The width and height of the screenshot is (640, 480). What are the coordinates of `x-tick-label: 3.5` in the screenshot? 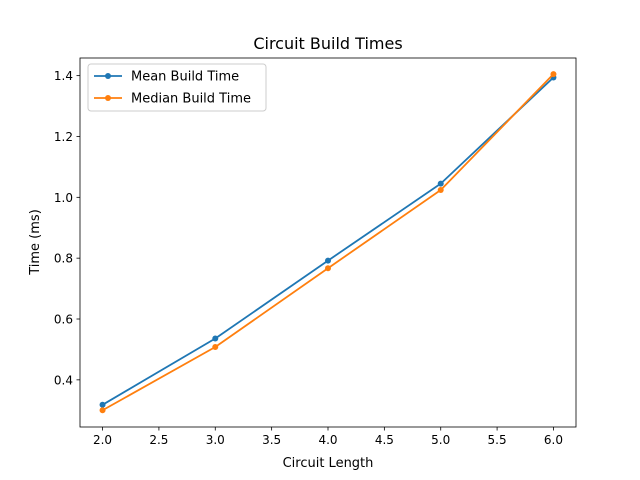 It's located at (271, 440).